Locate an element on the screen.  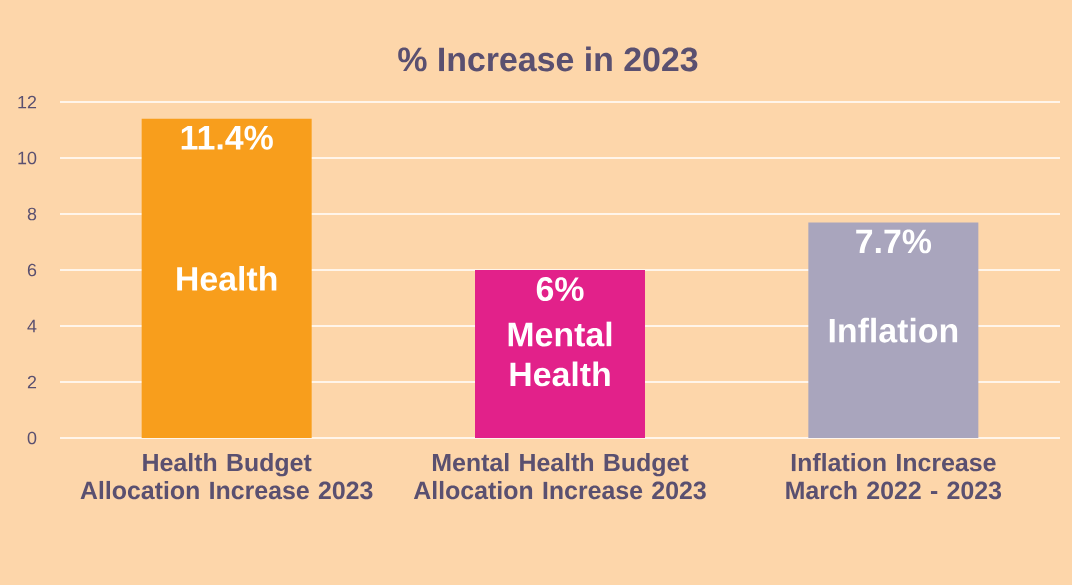
x-tick-label: Health Budget Allocation Increase 2023 is located at coordinates (226, 476).